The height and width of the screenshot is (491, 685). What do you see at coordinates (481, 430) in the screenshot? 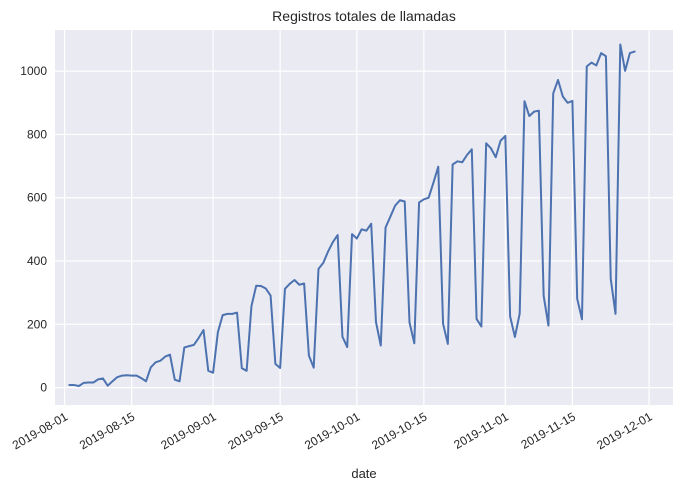
I see `x-tick-label: 2019-11-01` at bounding box center [481, 430].